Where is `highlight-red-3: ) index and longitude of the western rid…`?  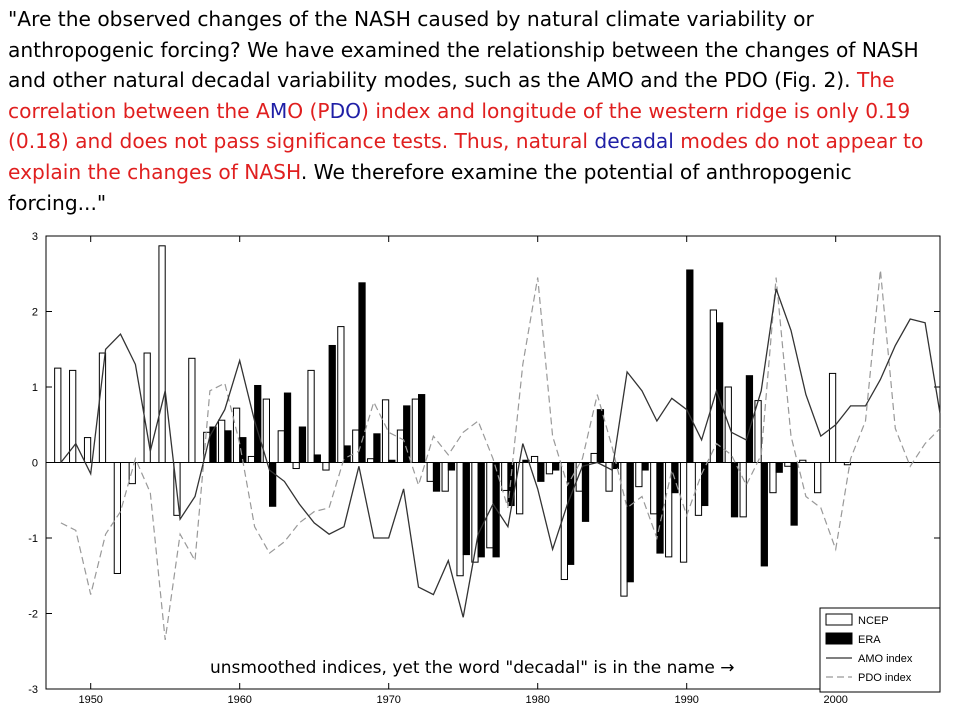
highlight-red-3: ) index and longitude of the western rid… is located at coordinates (459, 126).